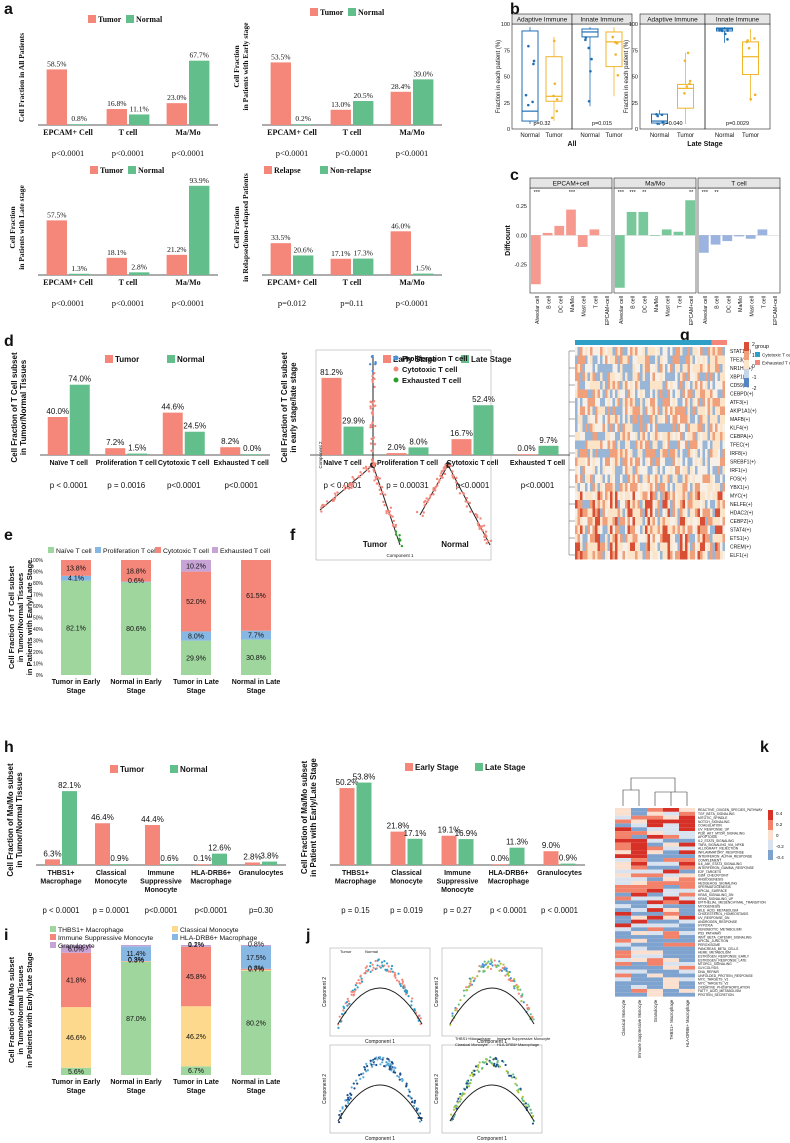 This screenshot has height=1143, width=790. I want to click on row-label: ANGIOGENESIS, so click(711, 880).